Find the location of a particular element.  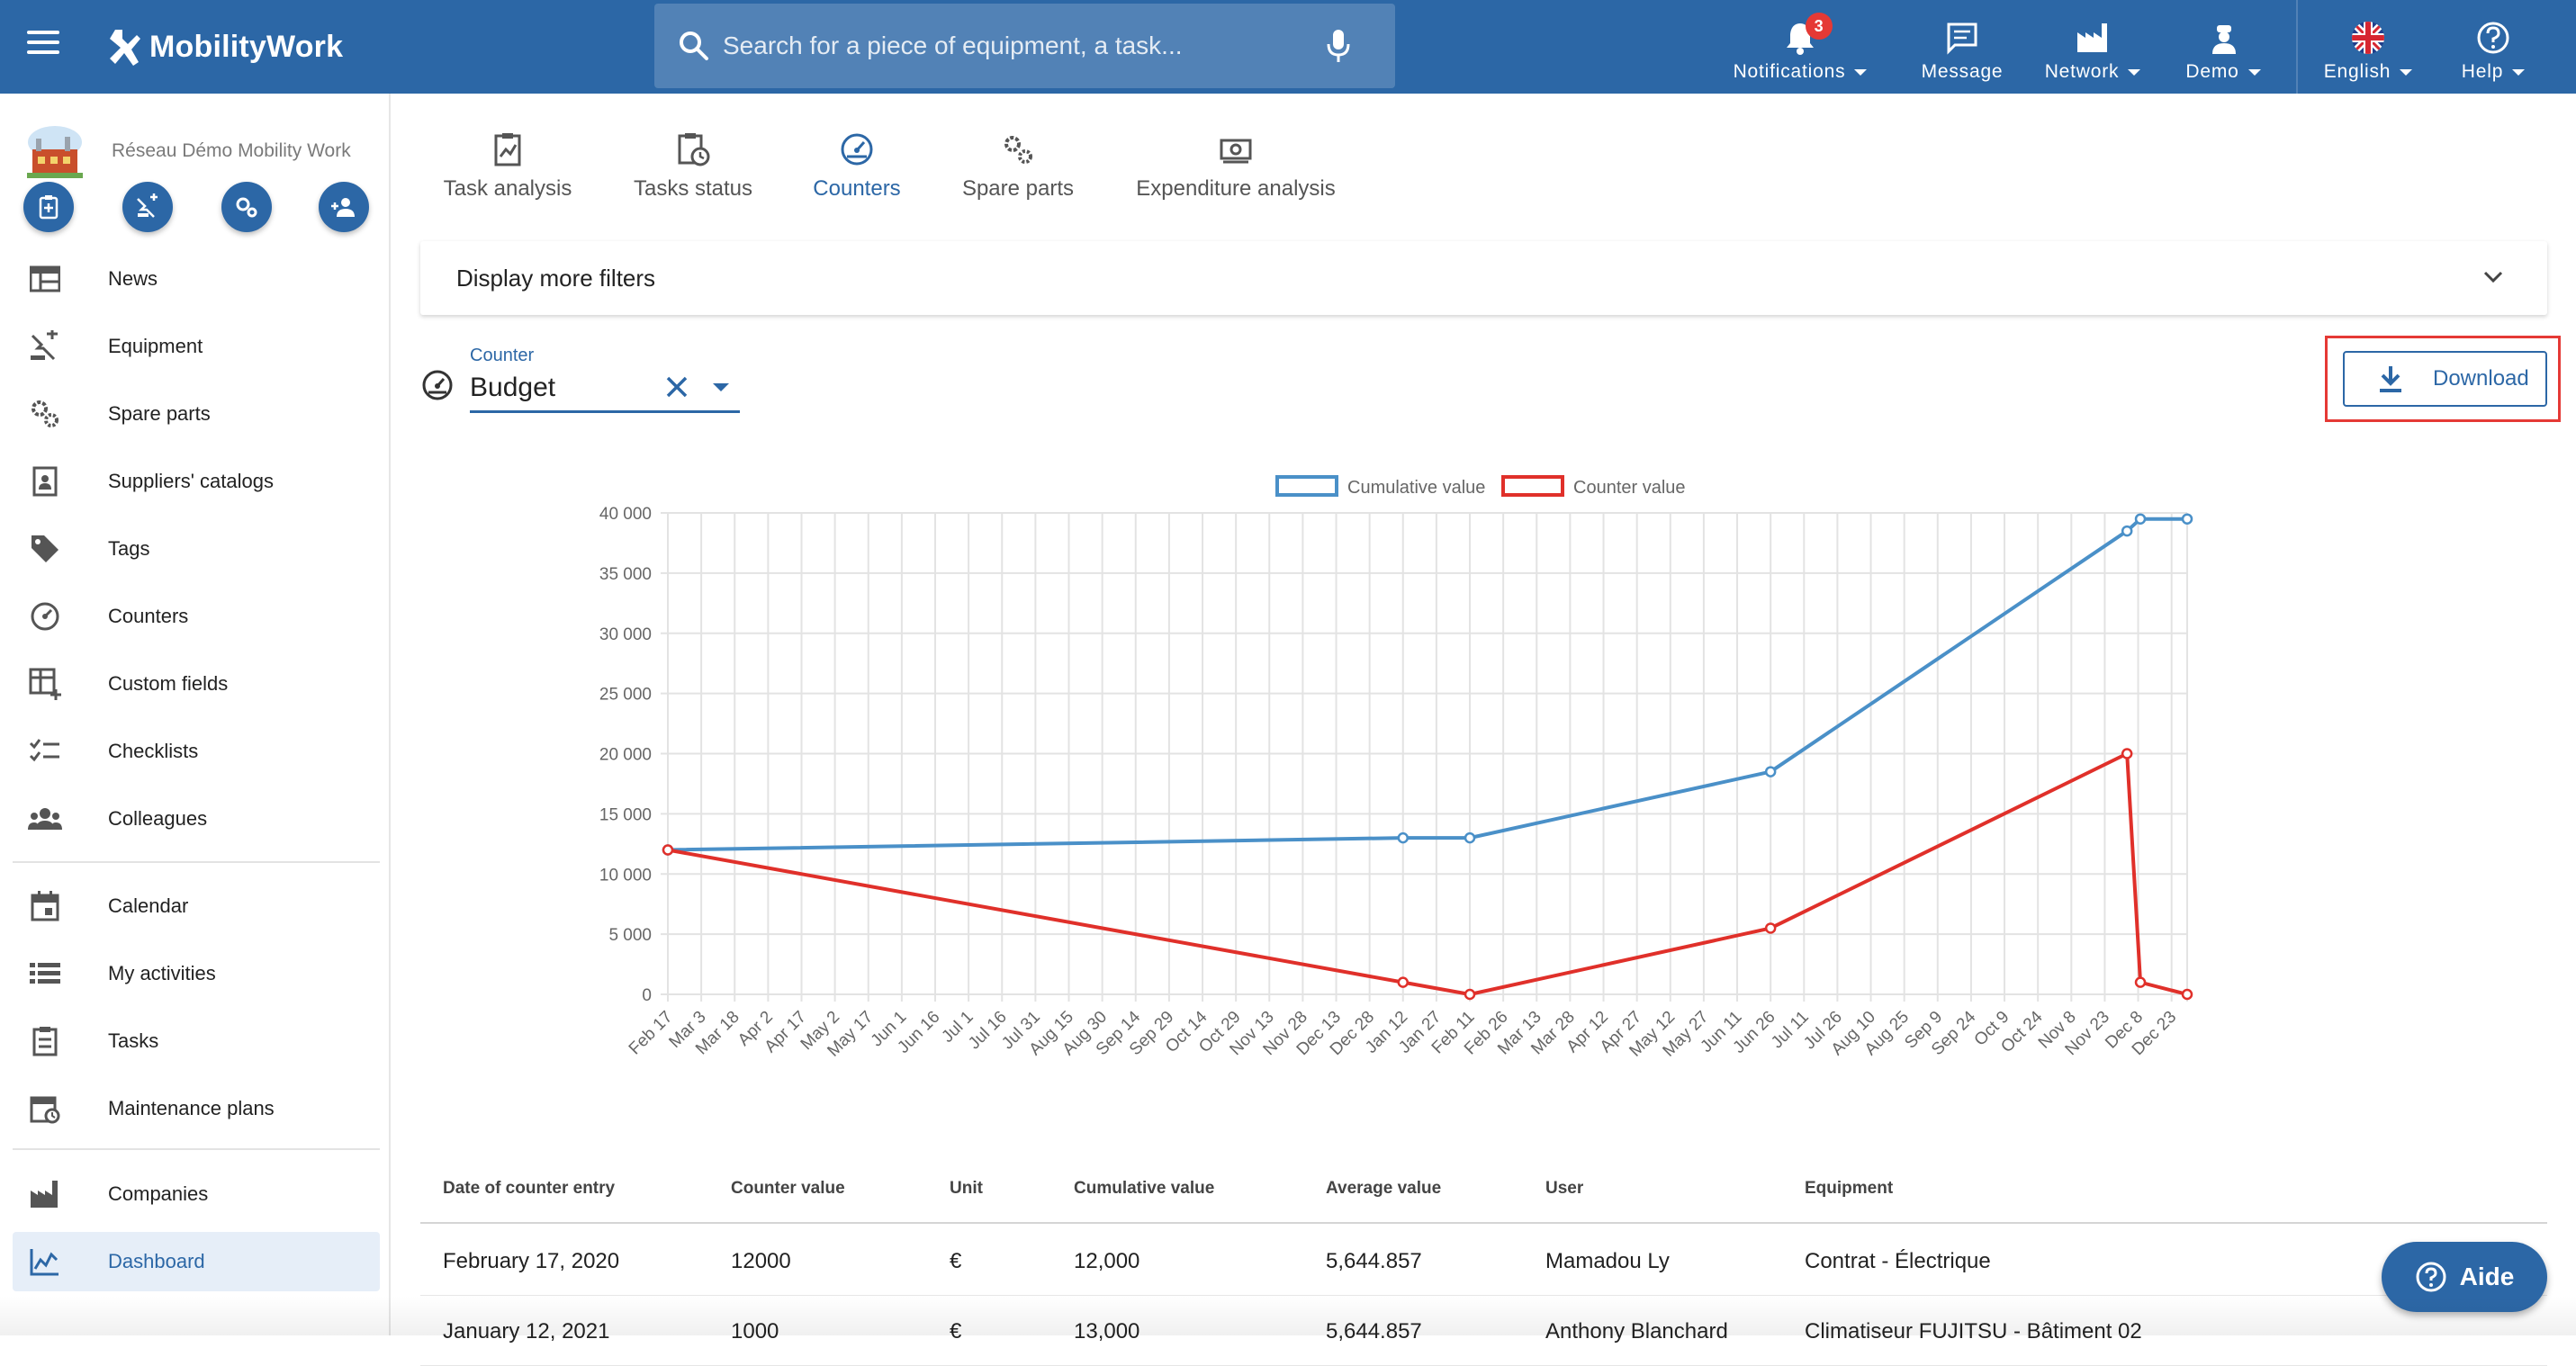

brand-name: MobilityWork is located at coordinates (246, 46).